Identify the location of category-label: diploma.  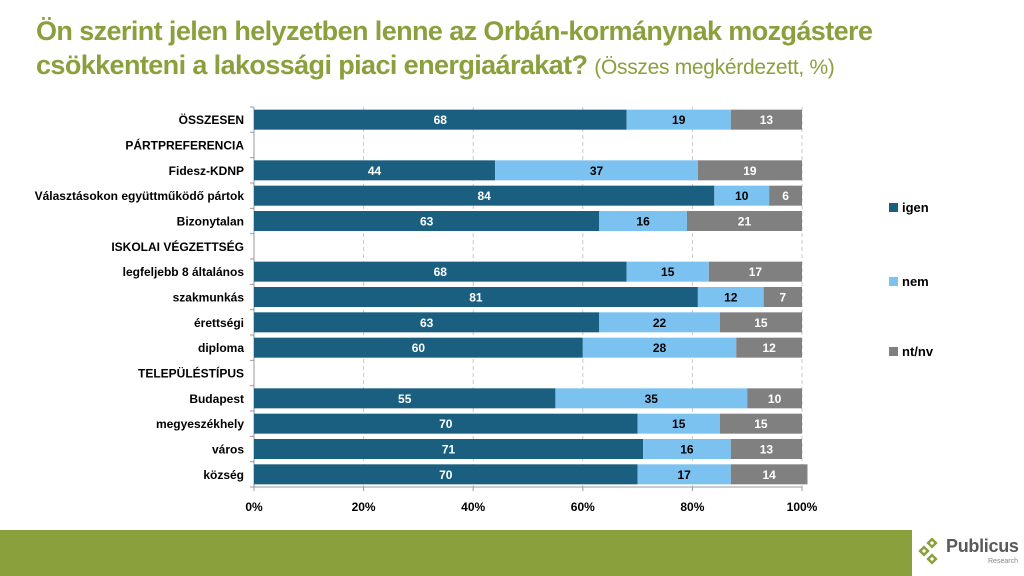
(221, 348).